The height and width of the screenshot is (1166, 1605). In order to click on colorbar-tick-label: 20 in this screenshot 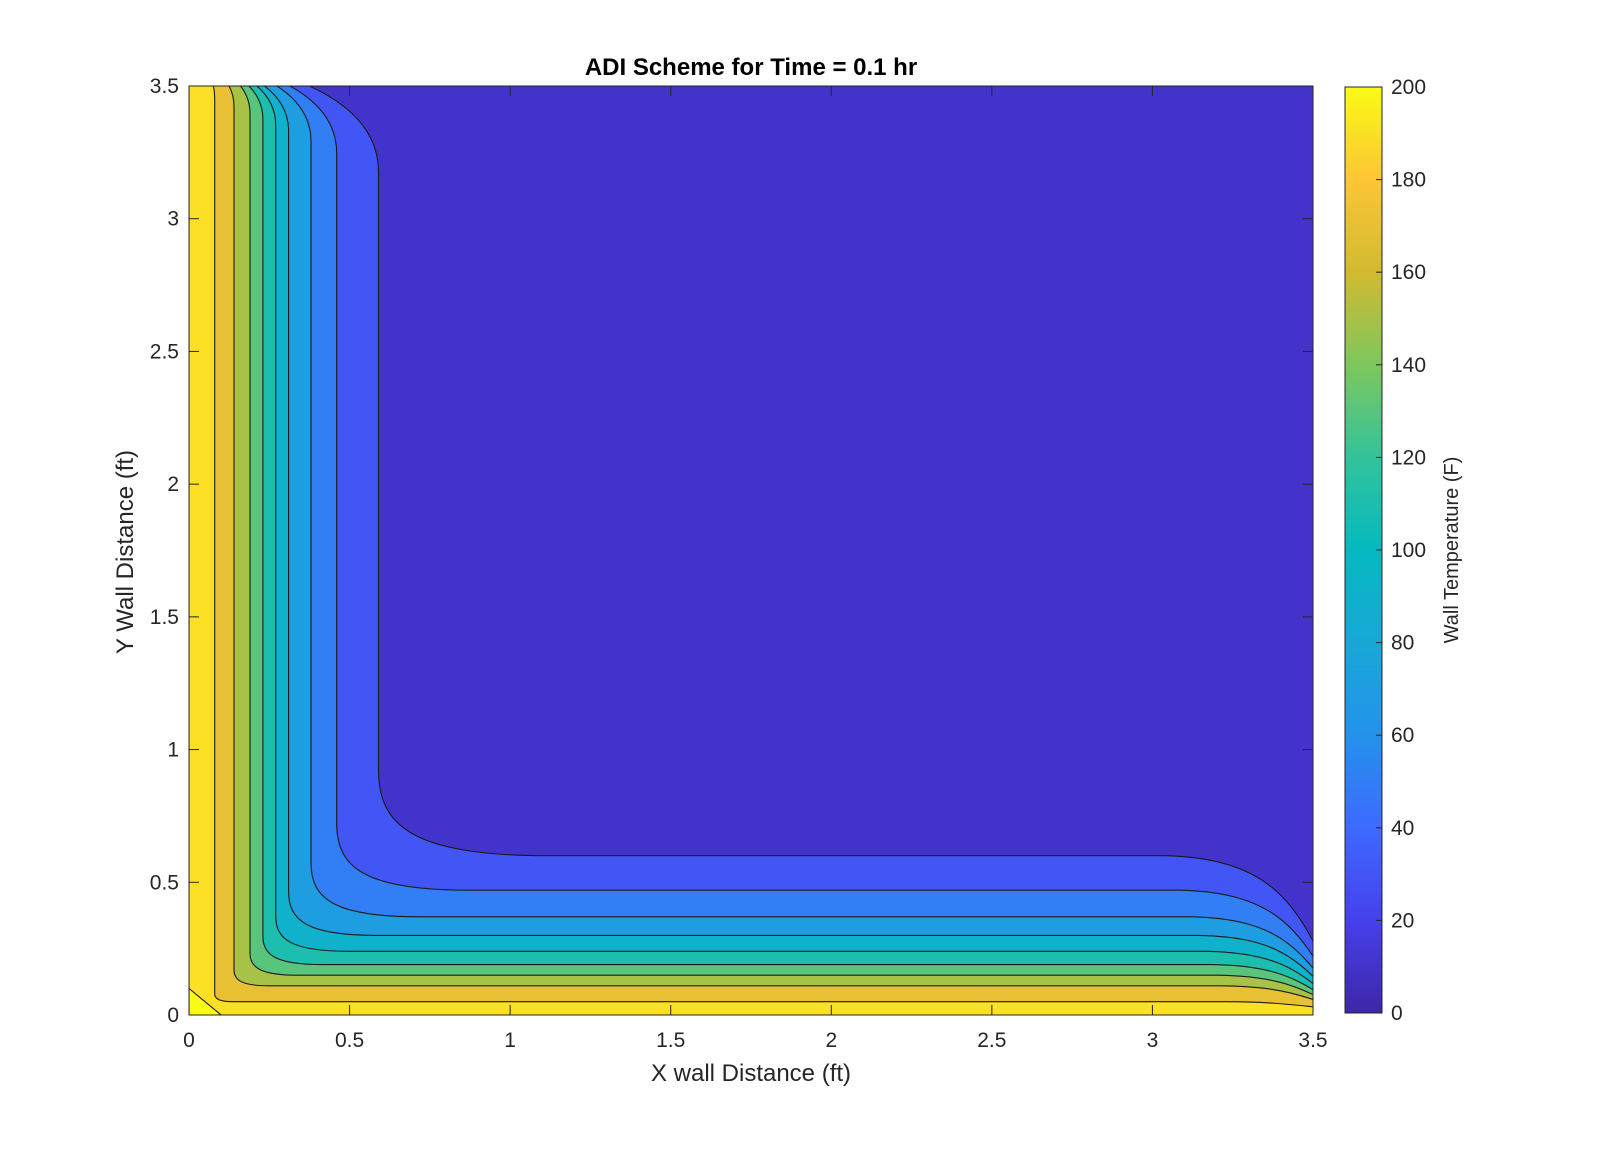, I will do `click(1402, 920)`.